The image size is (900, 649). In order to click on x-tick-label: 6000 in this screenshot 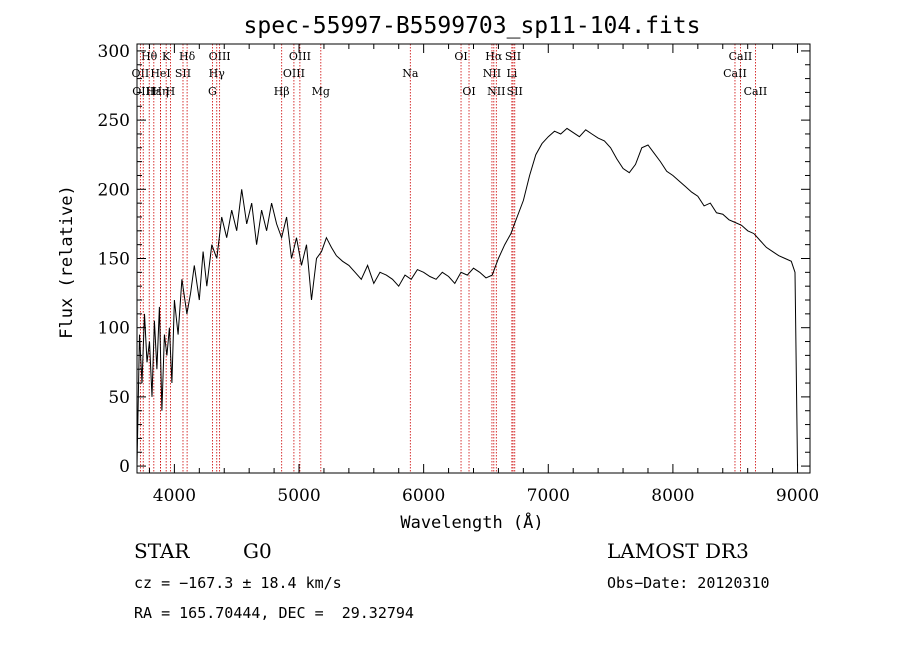, I will do `click(423, 496)`.